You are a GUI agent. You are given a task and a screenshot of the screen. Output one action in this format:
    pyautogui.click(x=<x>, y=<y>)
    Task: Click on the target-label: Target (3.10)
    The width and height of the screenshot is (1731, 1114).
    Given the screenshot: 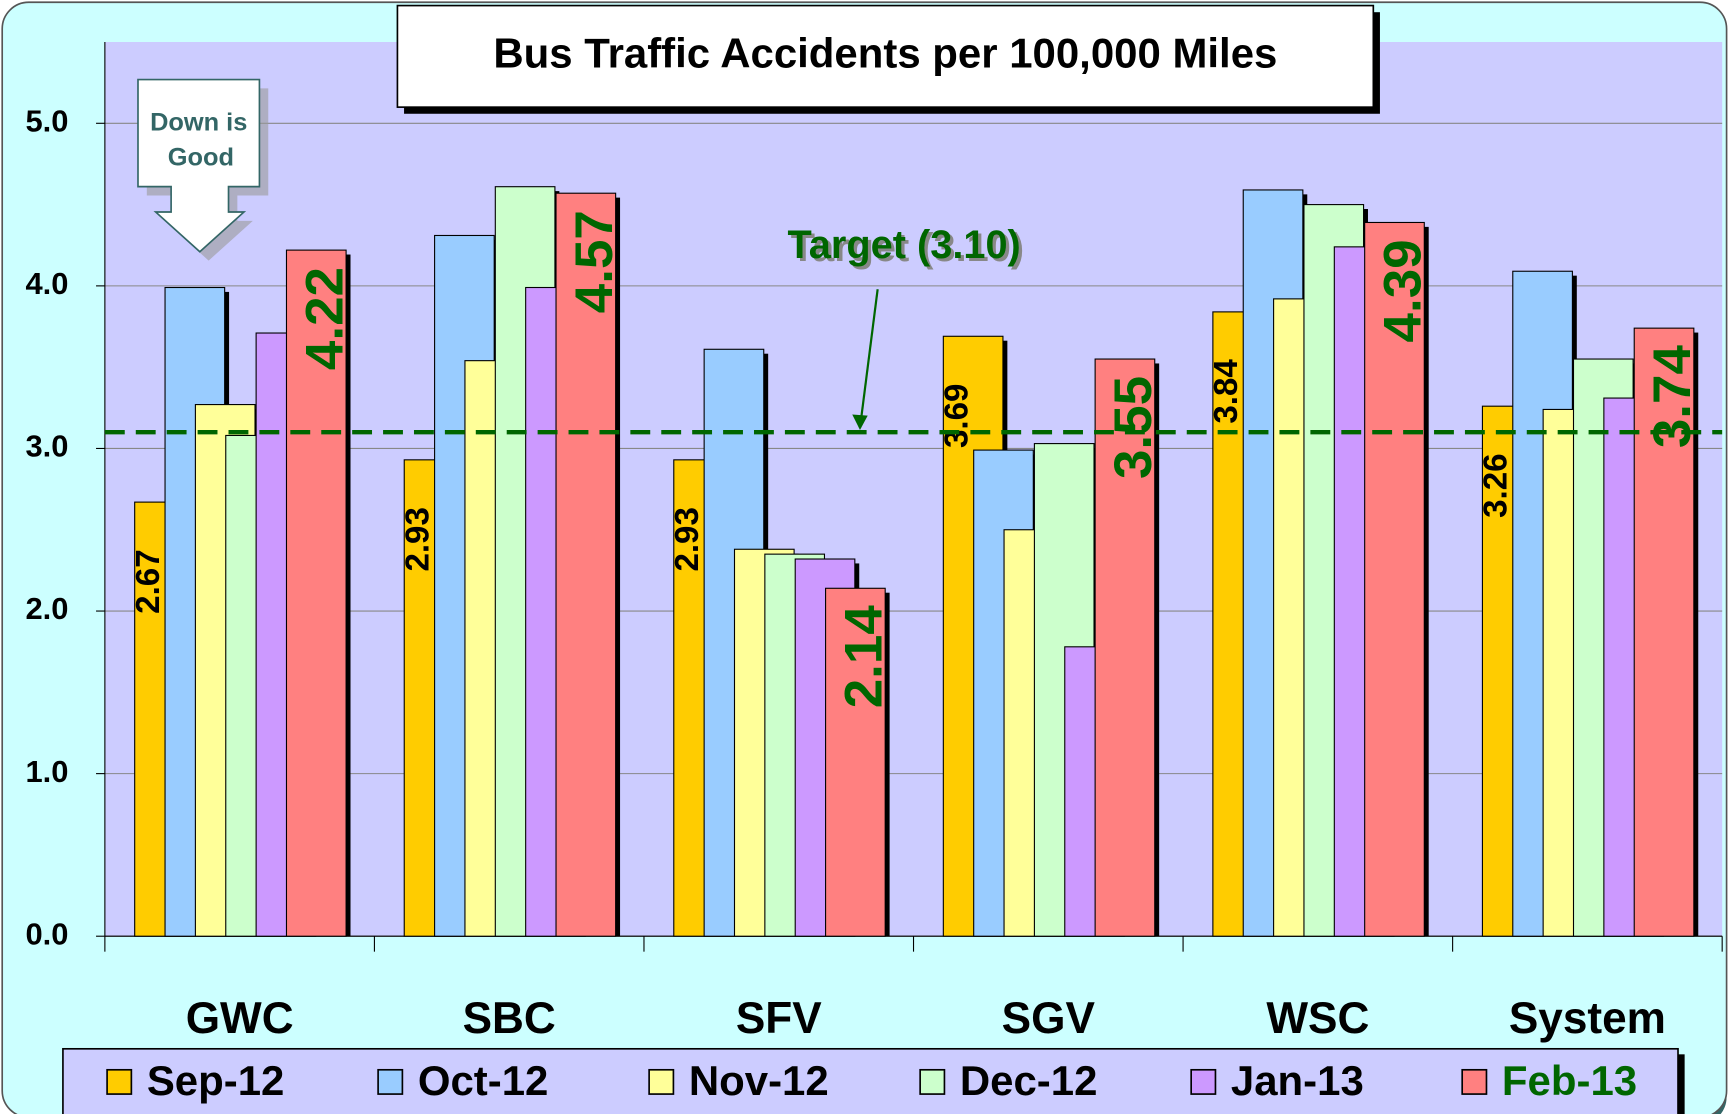 What is the action you would take?
    pyautogui.click(x=903, y=245)
    